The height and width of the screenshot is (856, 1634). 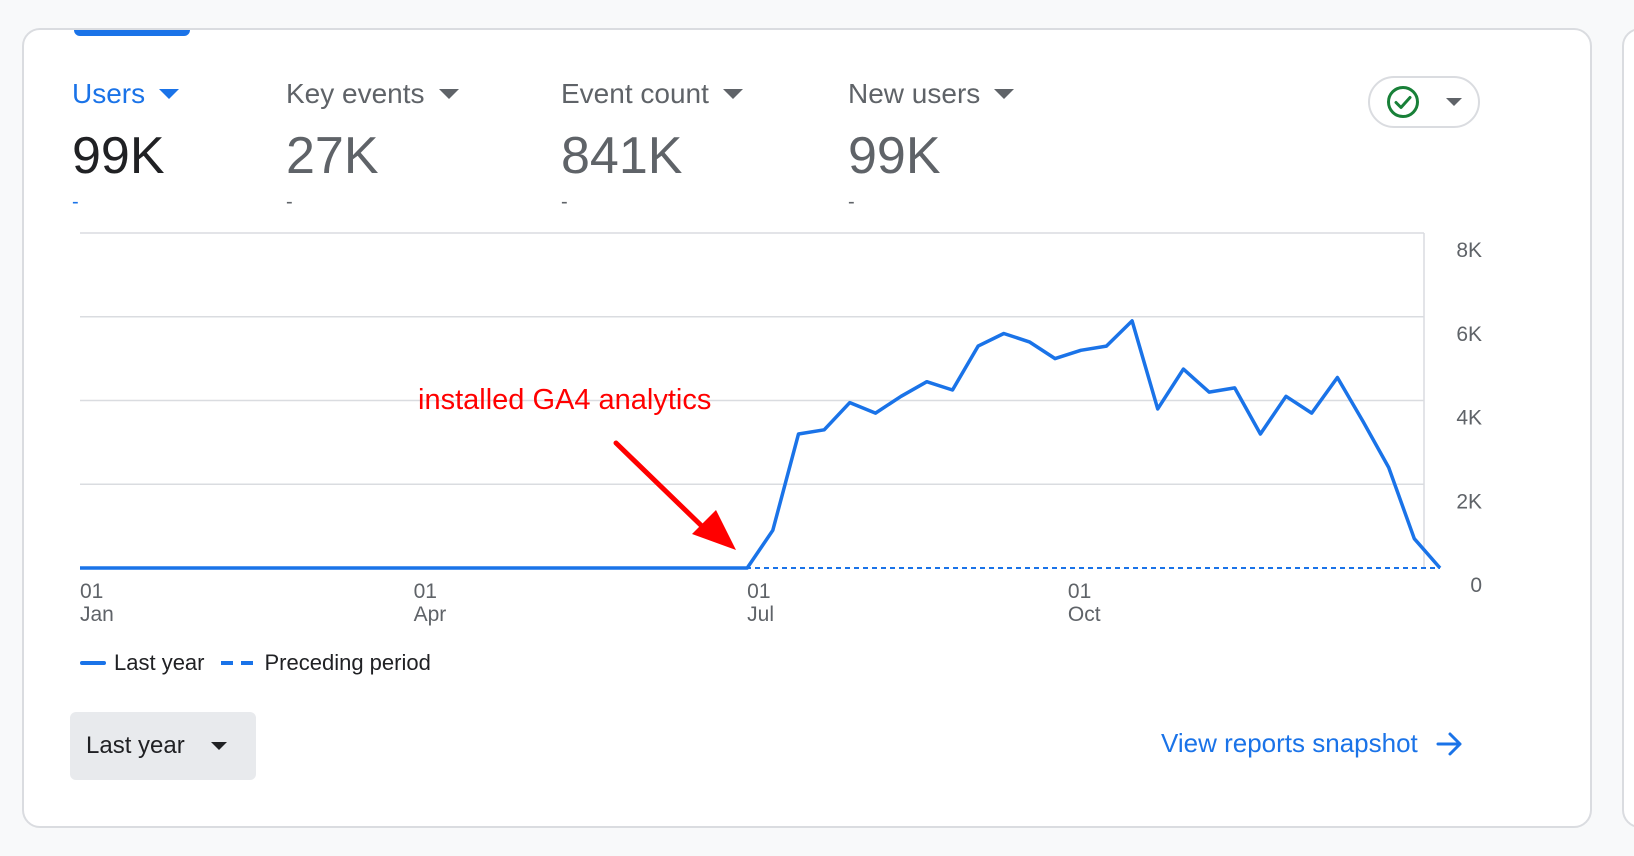 I want to click on y-tick-label: 8K, so click(x=1469, y=250).